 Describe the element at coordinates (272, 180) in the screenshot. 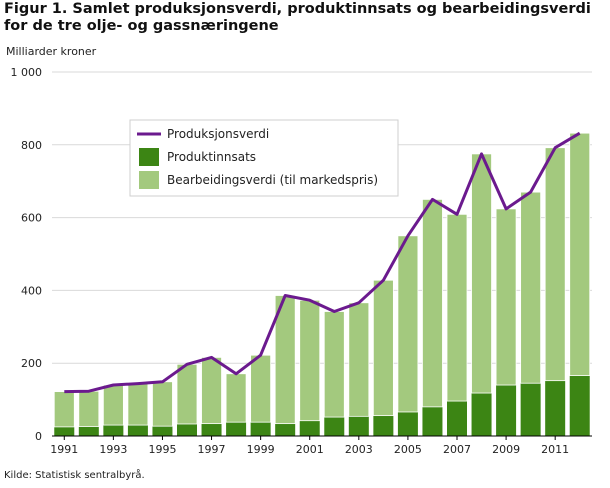

I see `legend-label-bearbeidingsverdi: Bearbeidingsverdi (til markedspris)` at that location.